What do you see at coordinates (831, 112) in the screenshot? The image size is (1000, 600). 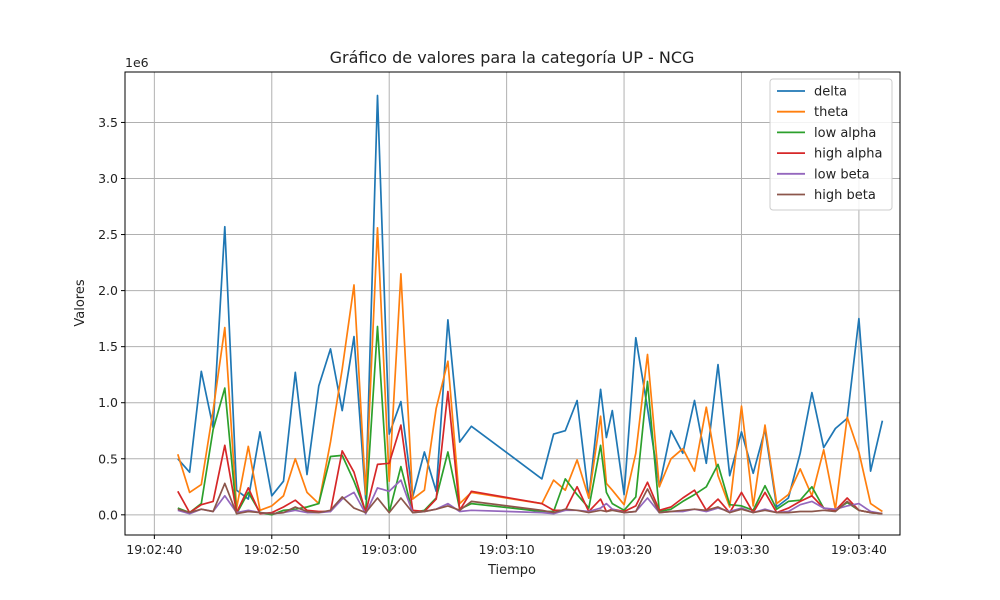 I see `legend-label-theta: theta` at bounding box center [831, 112].